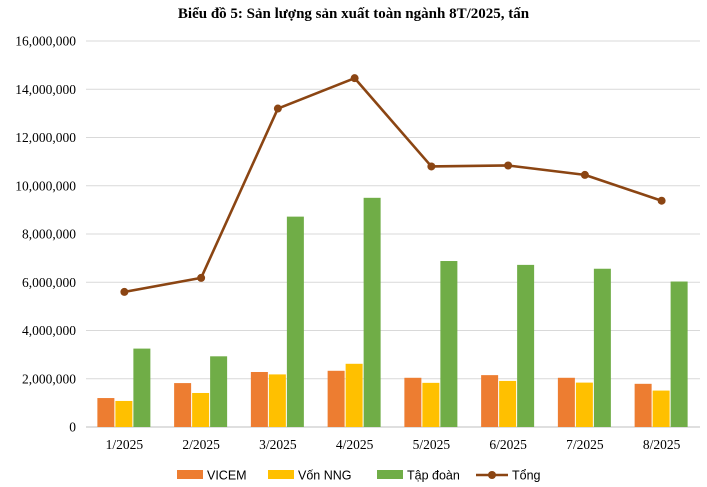  Describe the element at coordinates (49, 330) in the screenshot. I see `y-tick-label: 4,000,000` at that location.